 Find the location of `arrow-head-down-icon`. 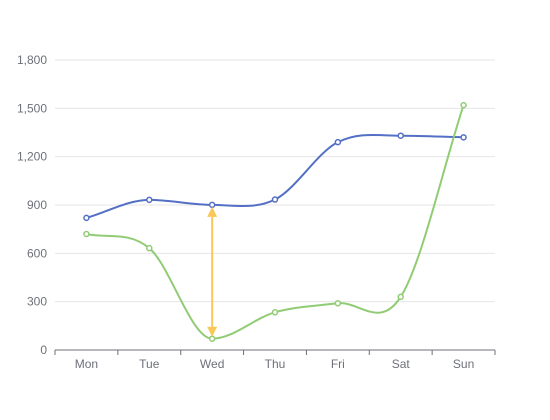

arrow-head-down-icon is located at coordinates (212, 331).